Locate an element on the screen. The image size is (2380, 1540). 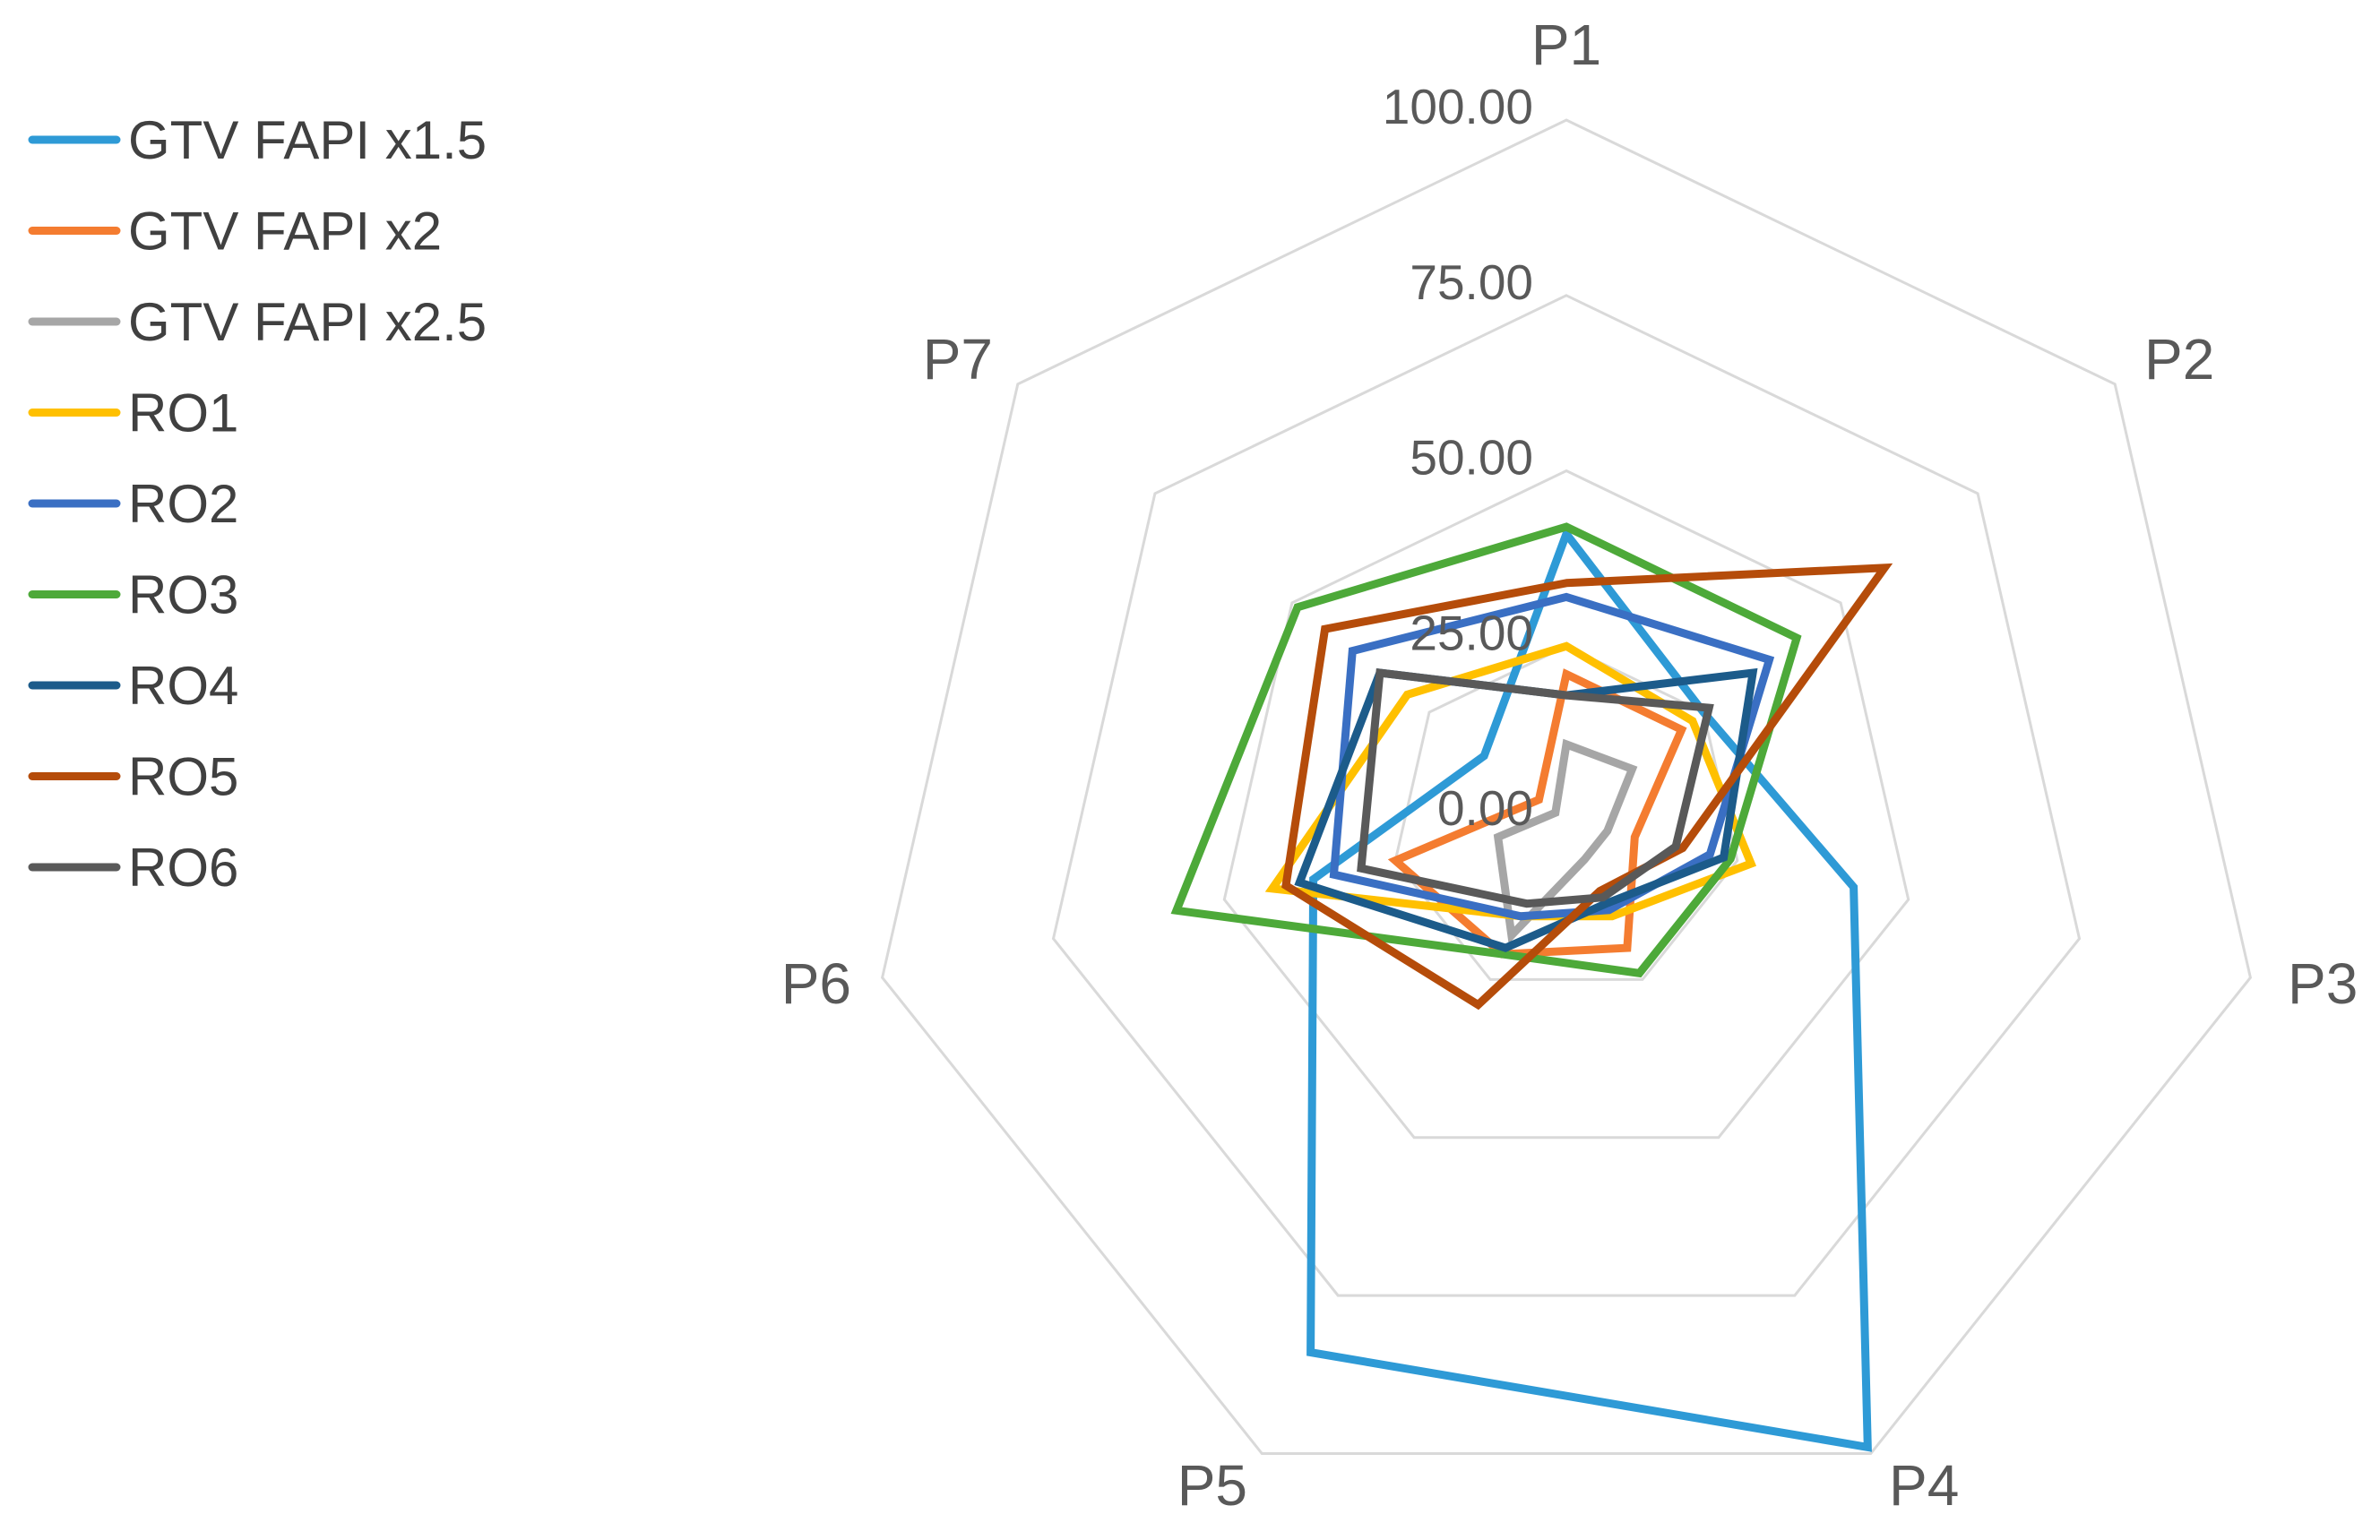
tick-label-2: 50.00 is located at coordinates (1472, 458).